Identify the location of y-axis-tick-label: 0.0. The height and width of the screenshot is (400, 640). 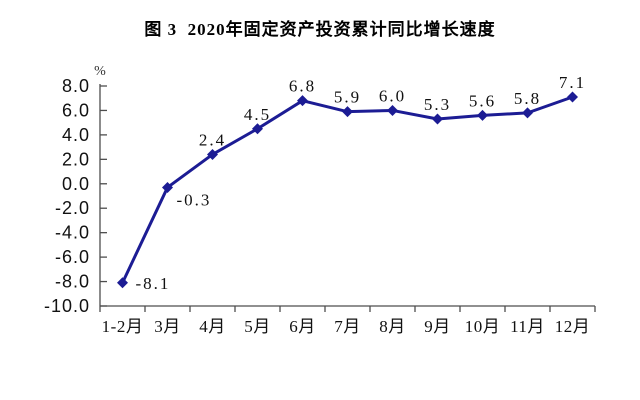
(76, 184).